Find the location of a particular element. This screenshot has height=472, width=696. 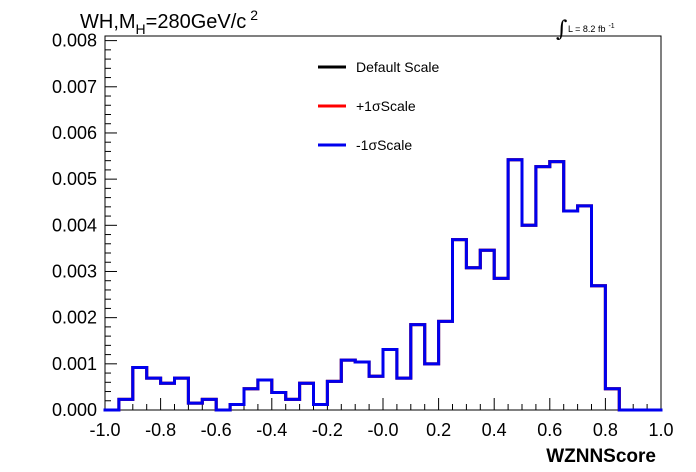

x-axis: -1.0 -0.8 -0.6 -0.4 -0.2 -0.0 0.2 0.4 0.6 0.8 1.0 is located at coordinates (381, 419).